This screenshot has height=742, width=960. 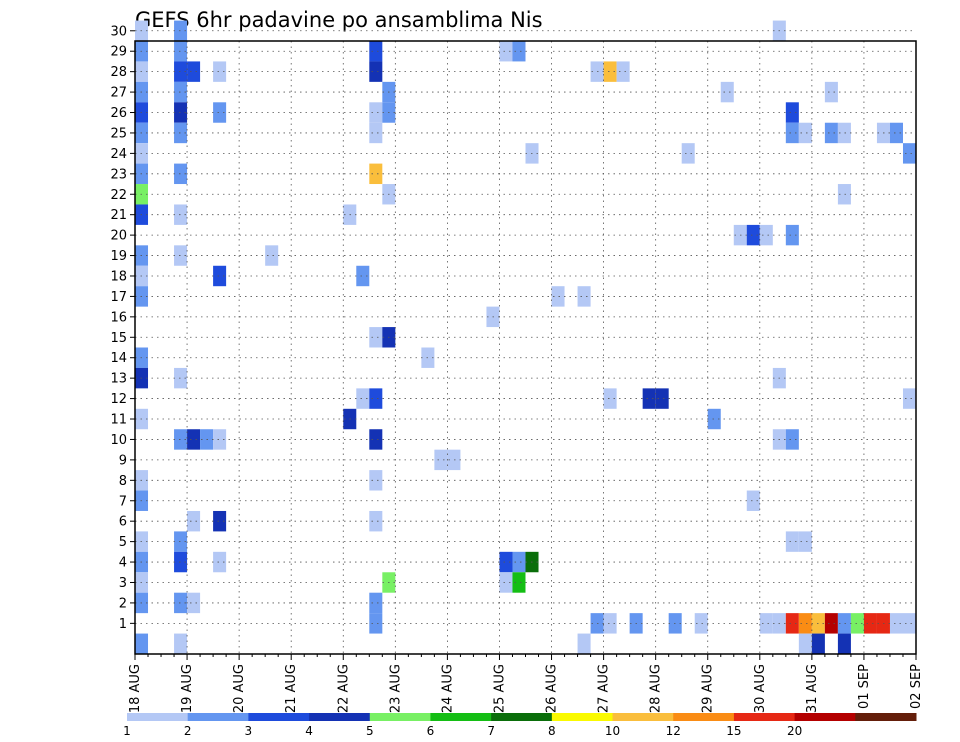 I want to click on y-tick-label: 8, so click(x=123, y=481).